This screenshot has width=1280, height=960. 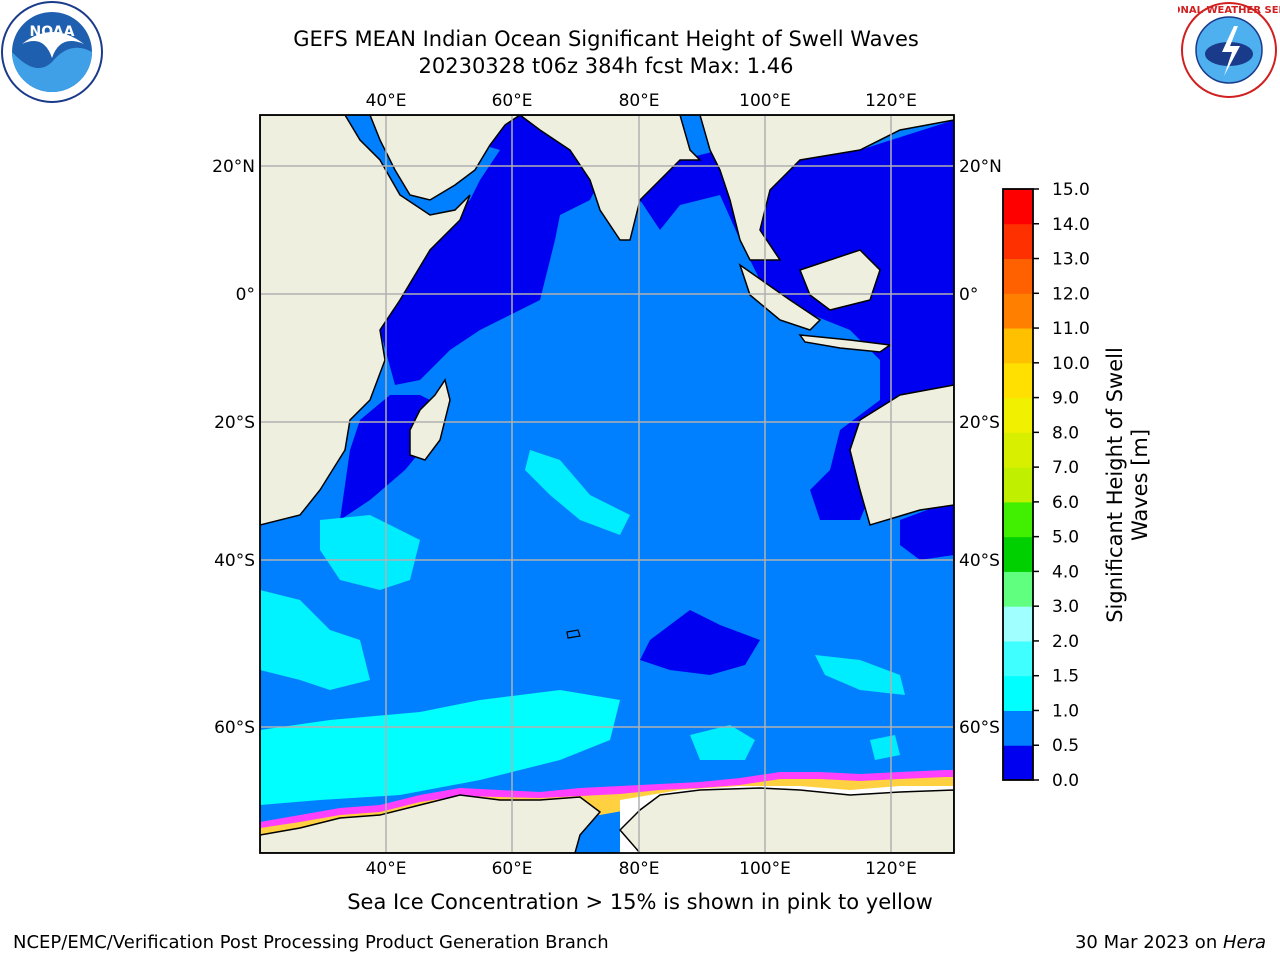 I want to click on colorbar-tick-label: 8.0, so click(x=1065, y=433).